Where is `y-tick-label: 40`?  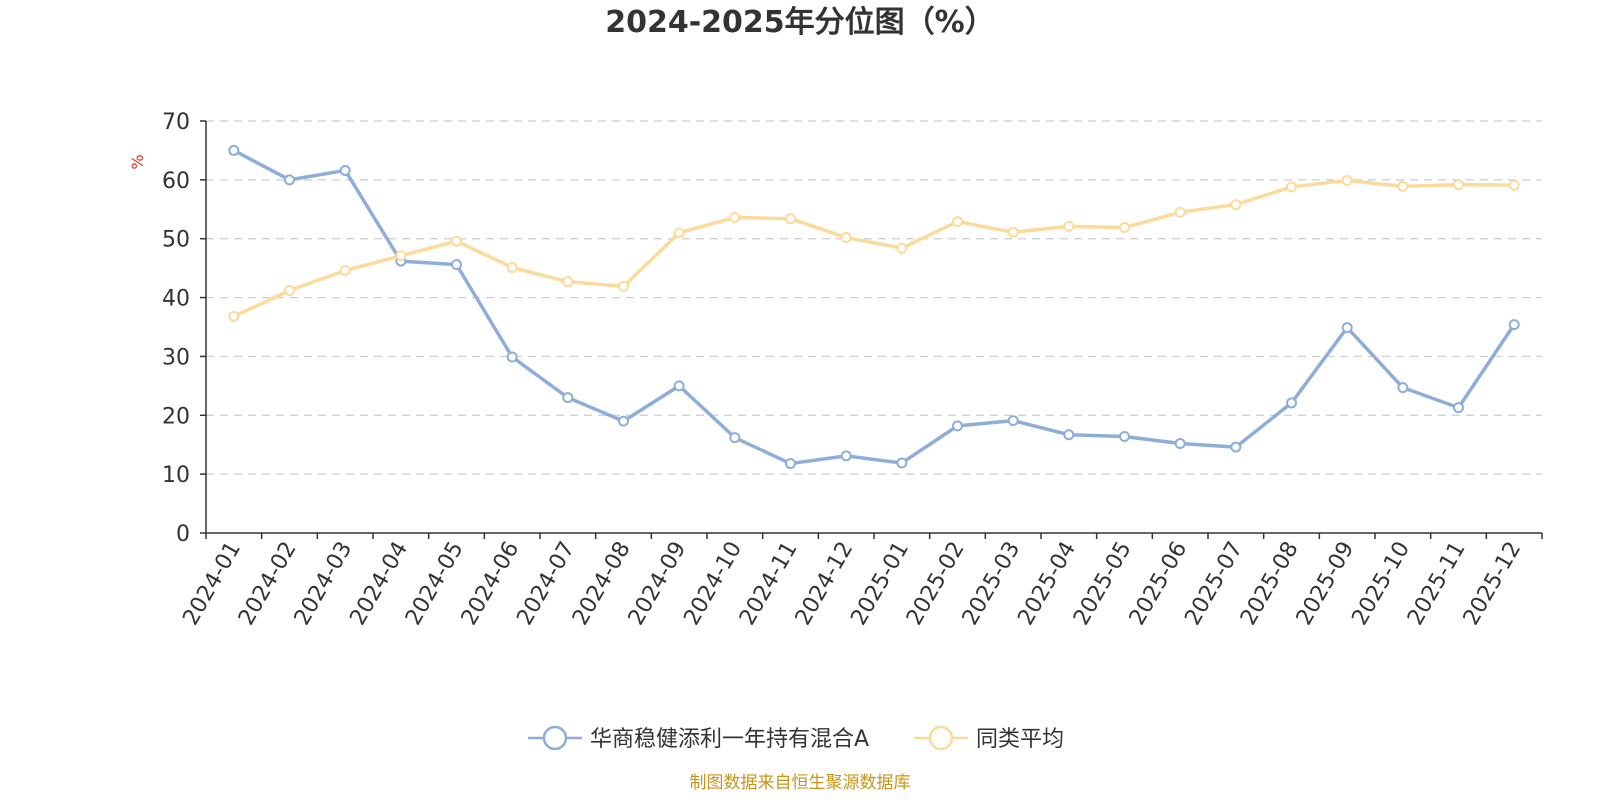 y-tick-label: 40 is located at coordinates (176, 299).